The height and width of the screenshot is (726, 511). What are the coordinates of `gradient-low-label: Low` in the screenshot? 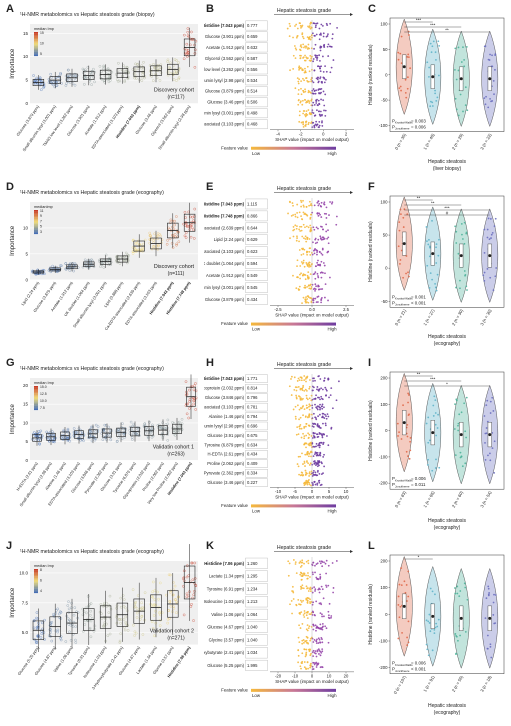 It's located at (256, 695).